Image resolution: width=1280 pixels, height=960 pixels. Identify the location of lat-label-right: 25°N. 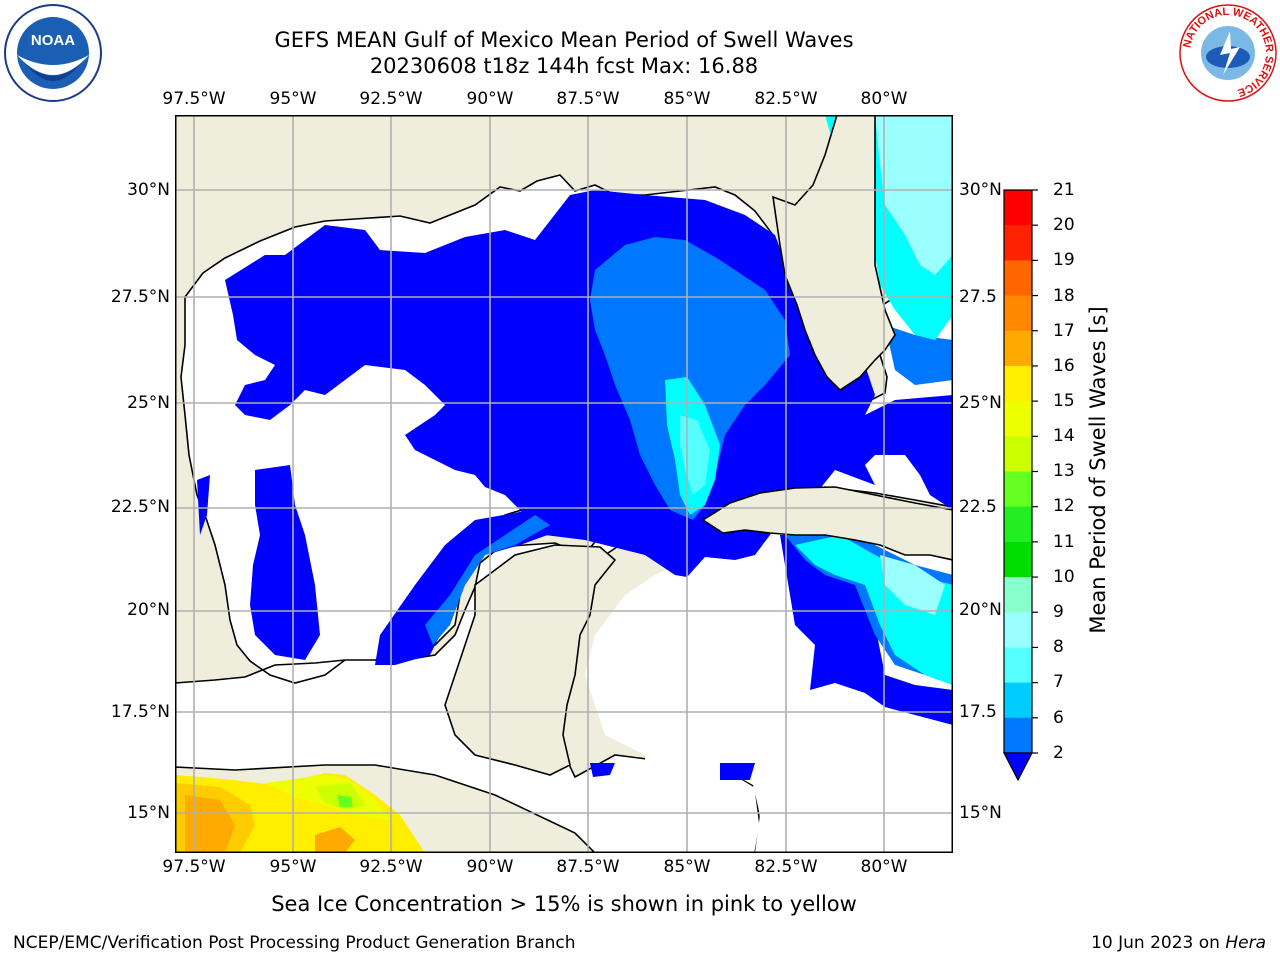
(980, 403).